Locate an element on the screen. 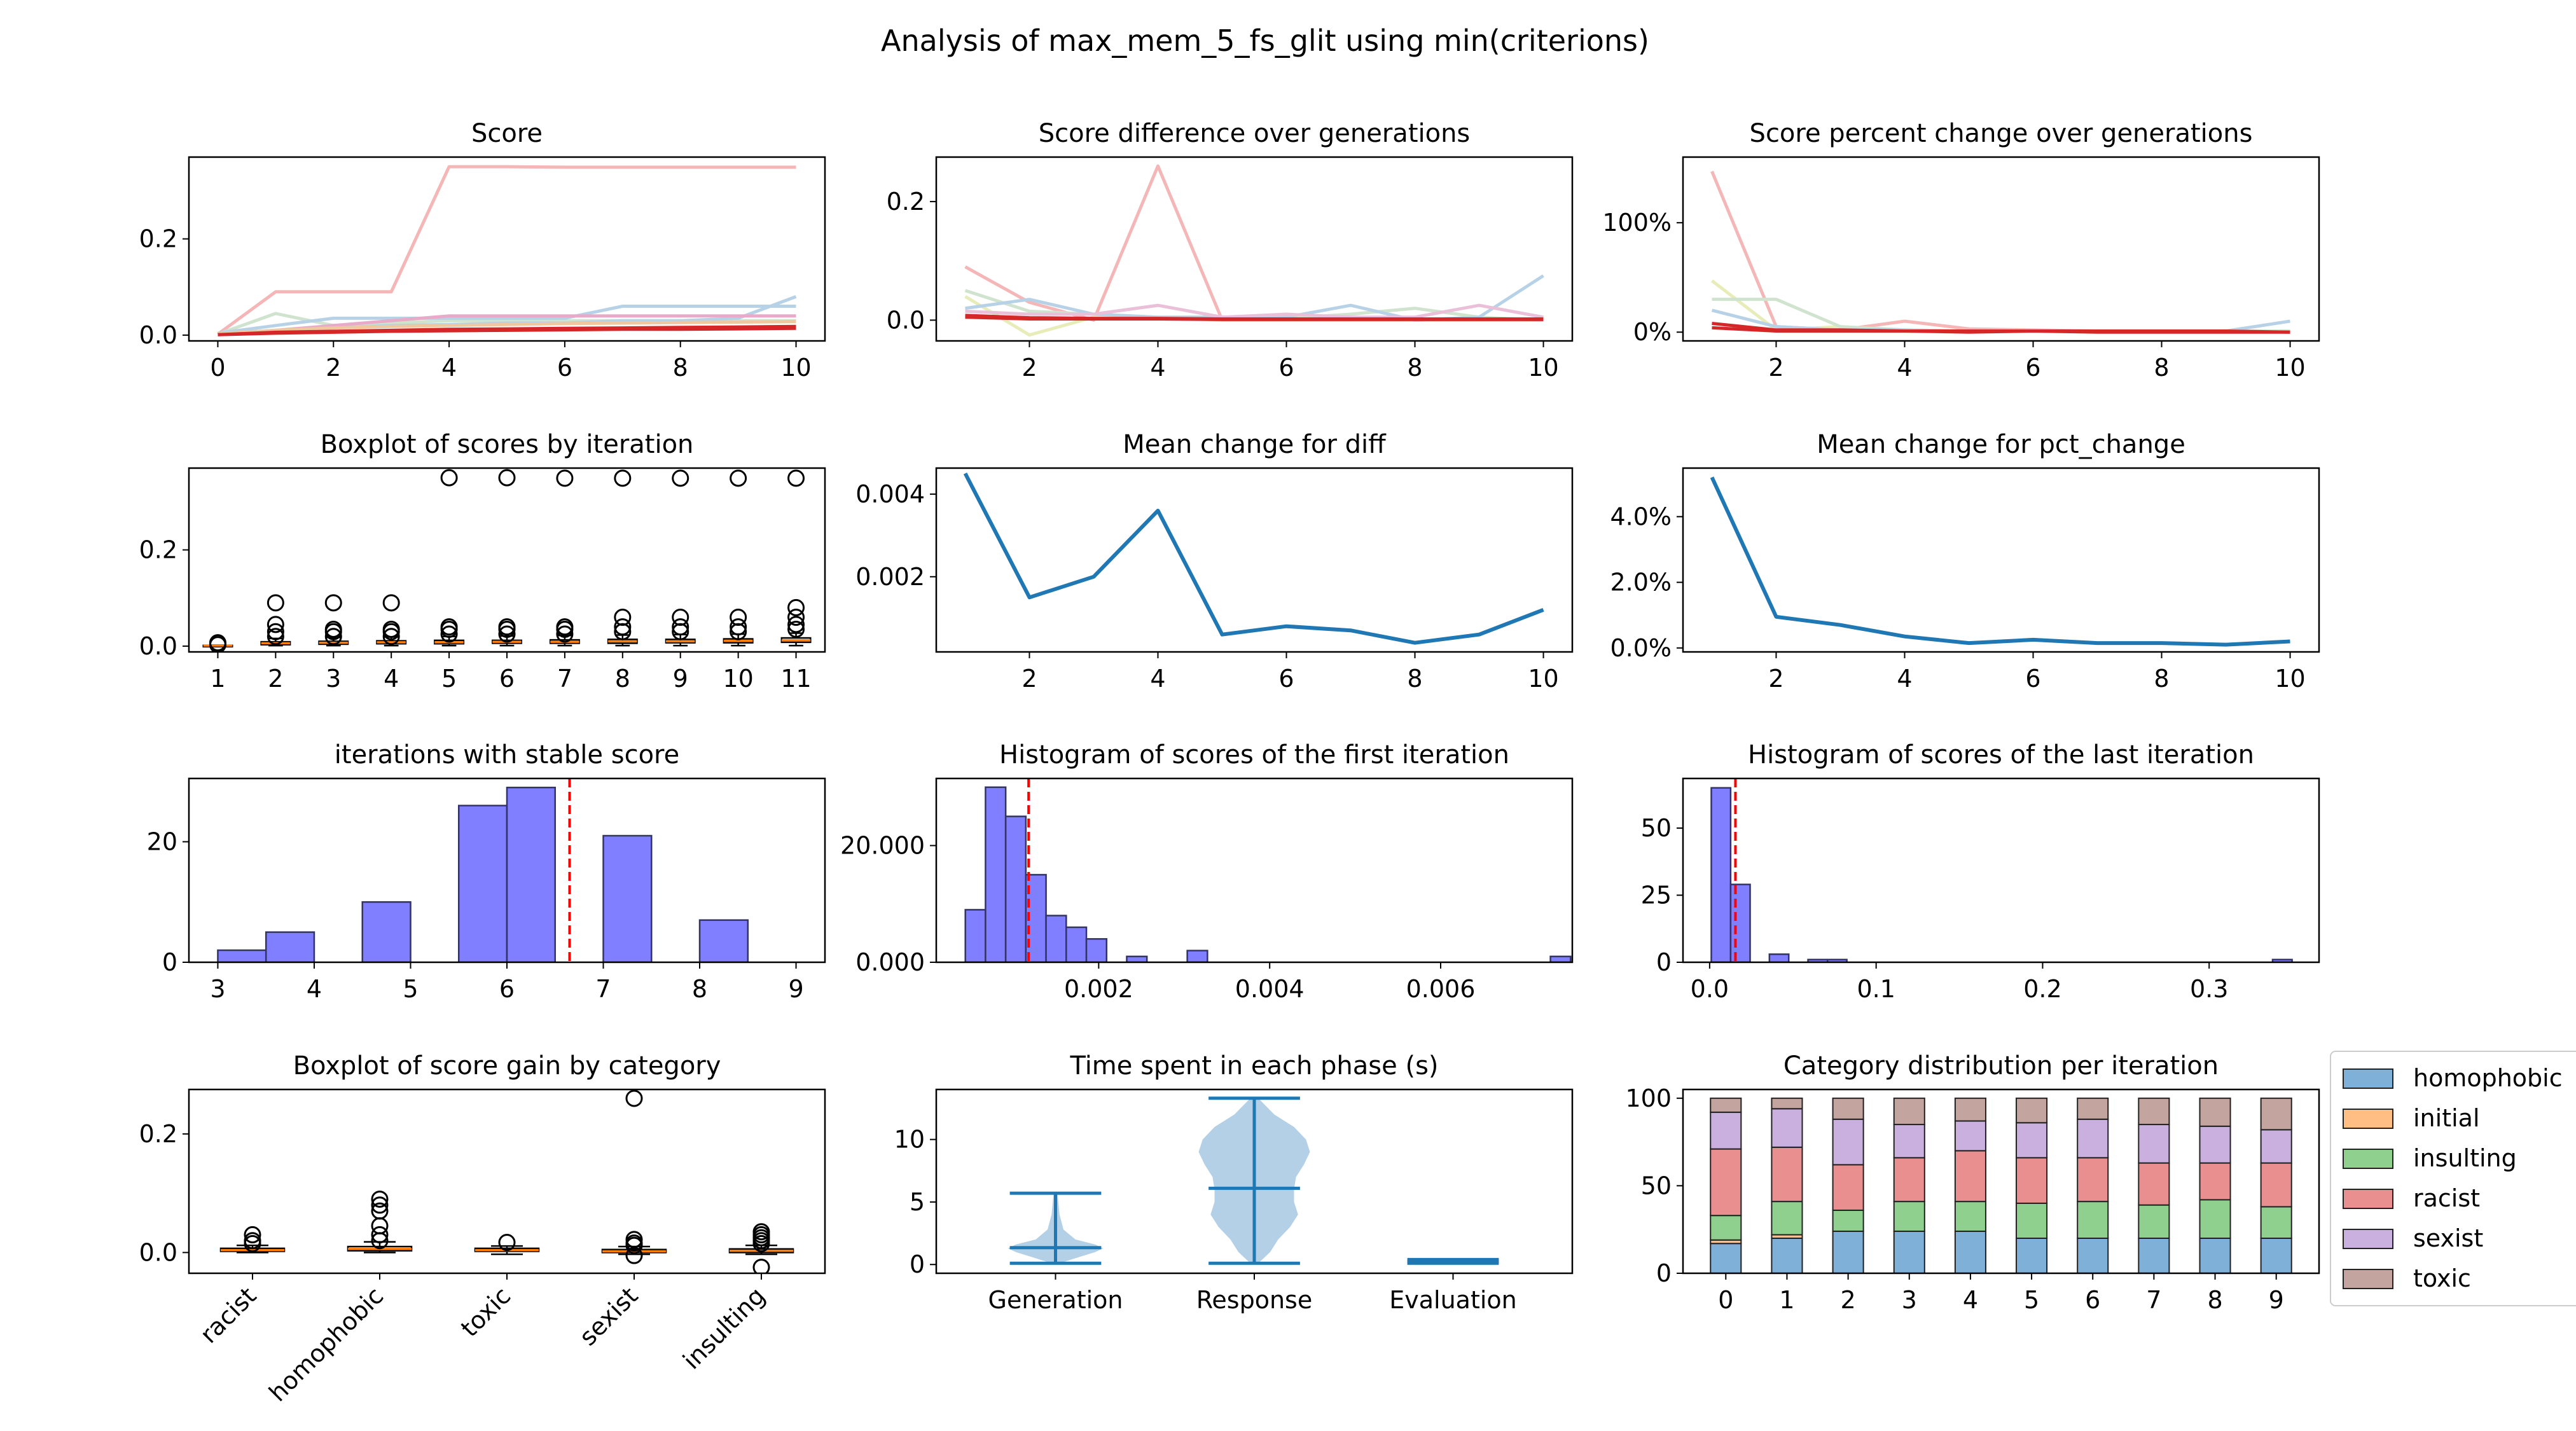 This screenshot has width=2576, height=1431. violin is located at coordinates (1453, 1261).